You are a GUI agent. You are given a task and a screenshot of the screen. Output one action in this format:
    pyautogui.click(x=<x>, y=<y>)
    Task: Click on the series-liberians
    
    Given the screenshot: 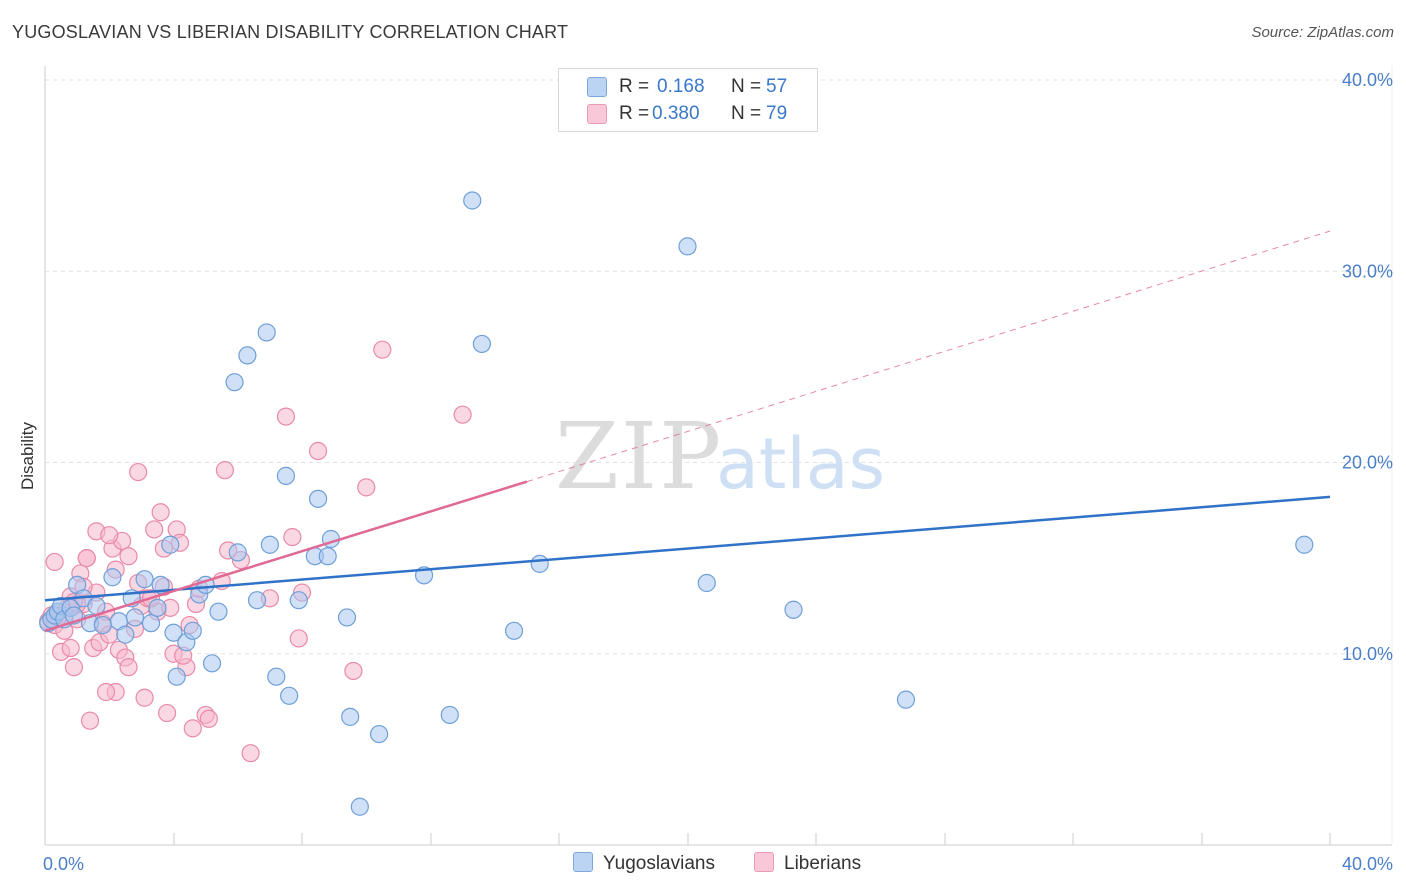 What is the action you would take?
    pyautogui.click(x=255, y=551)
    